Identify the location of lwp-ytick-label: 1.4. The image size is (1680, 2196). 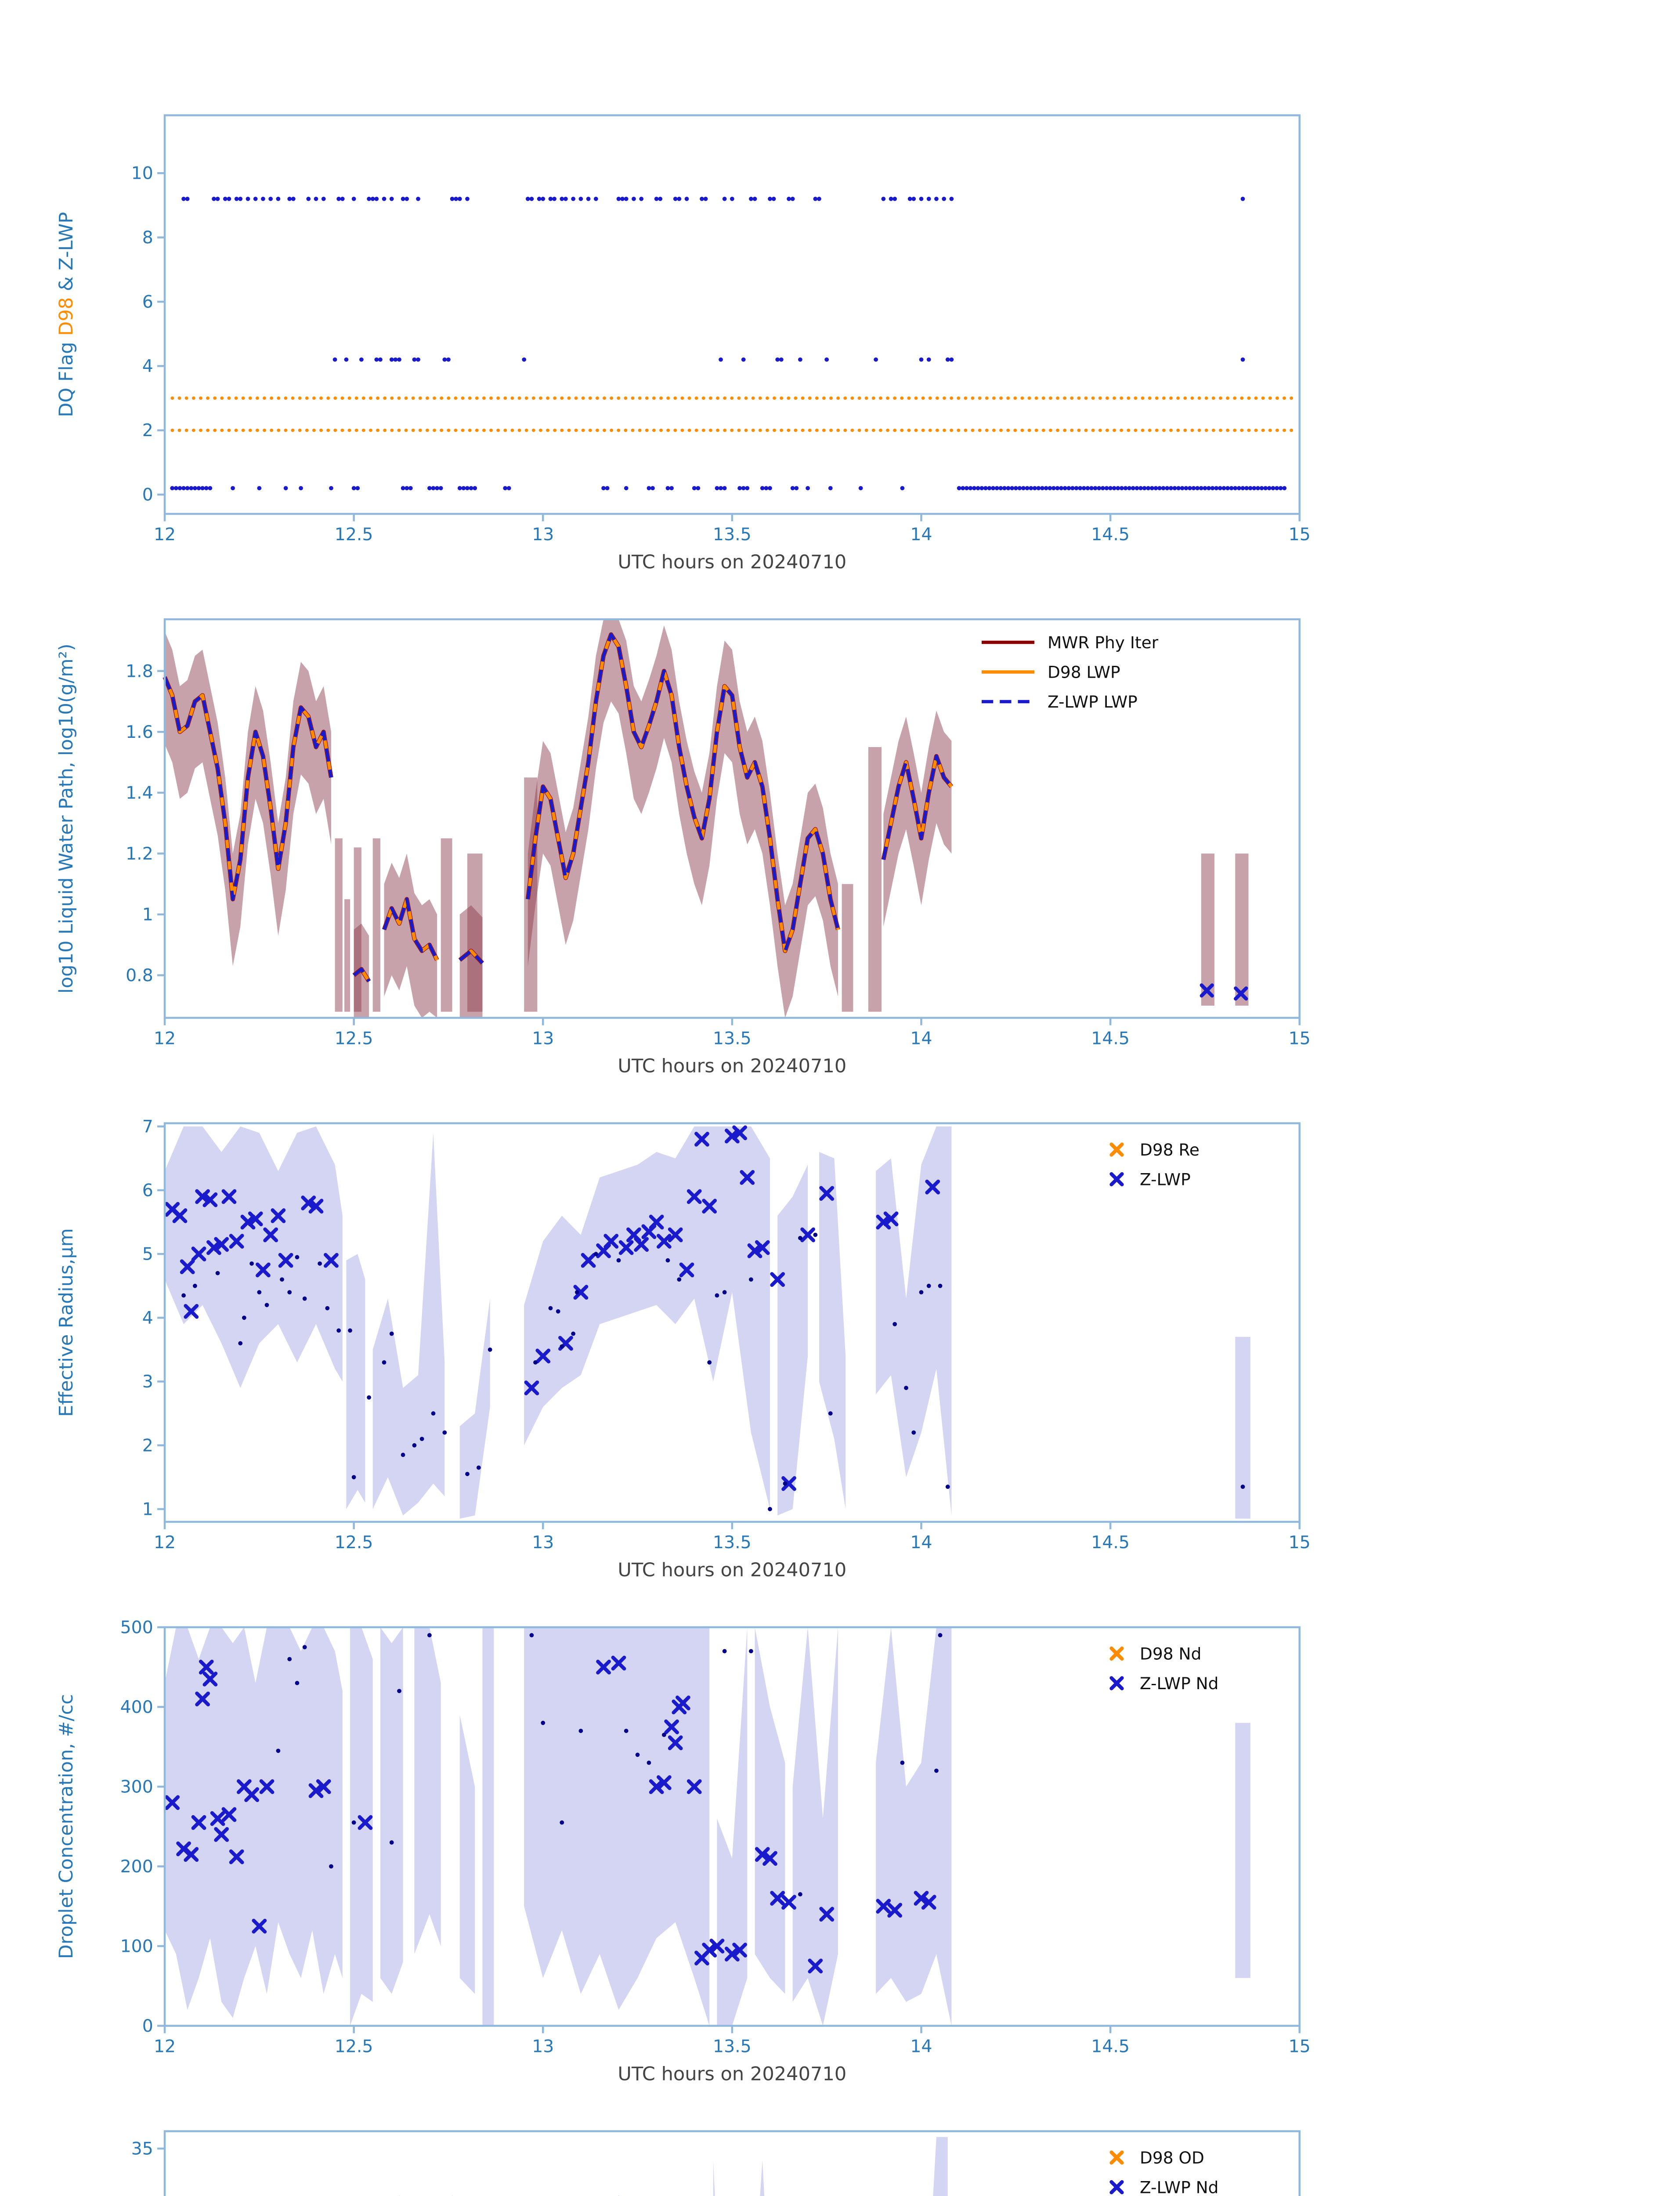
(139, 793).